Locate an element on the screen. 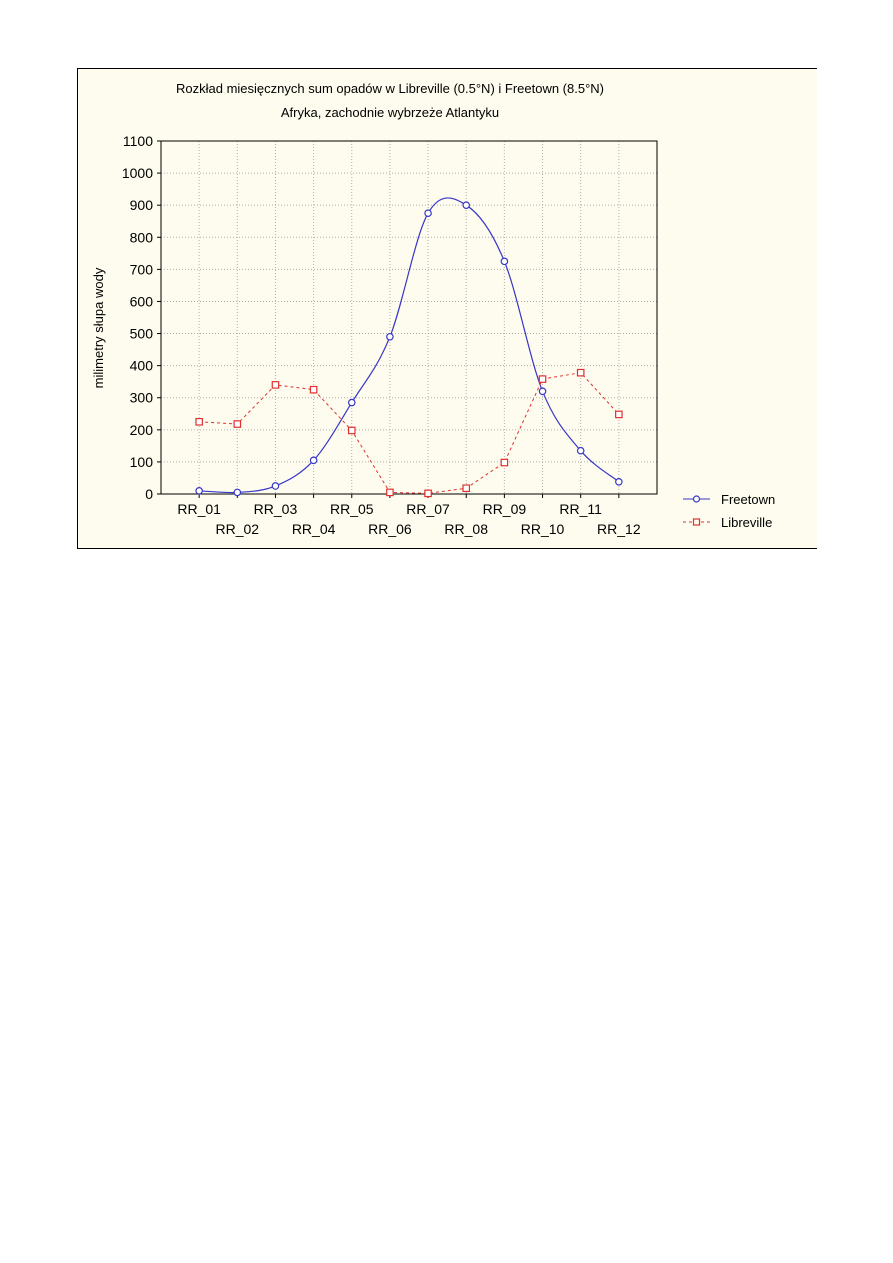 The image size is (893, 1263). chart-subtitle: Afryka, zachodnie wybrzeże Atlantyku is located at coordinates (390, 112).